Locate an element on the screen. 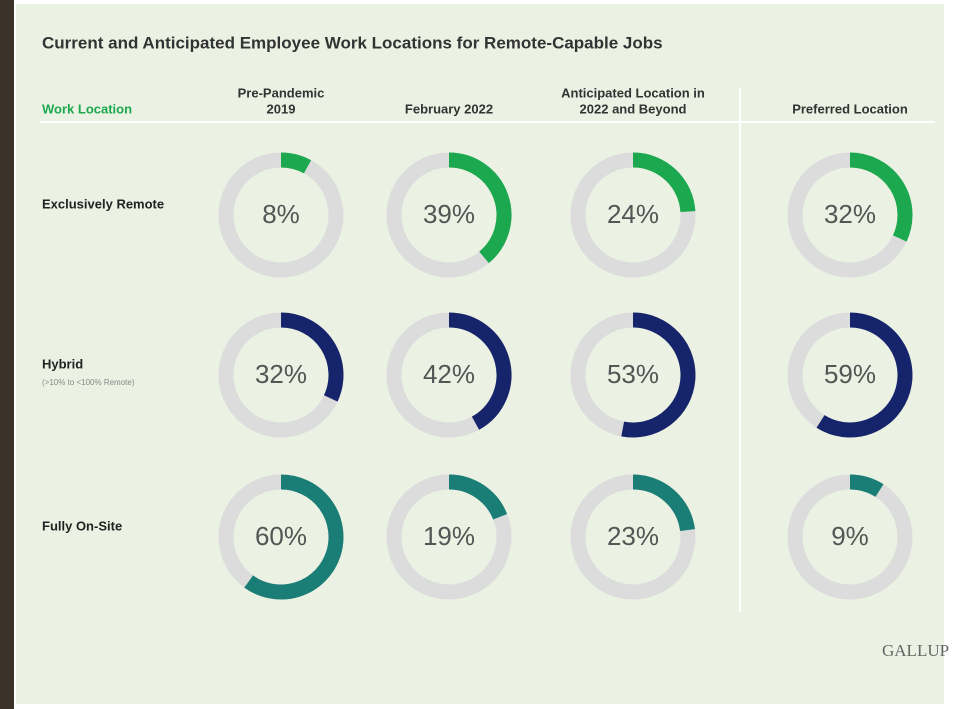 This screenshot has width=964, height=709. column-header: Anticipated Location in is located at coordinates (633, 92).